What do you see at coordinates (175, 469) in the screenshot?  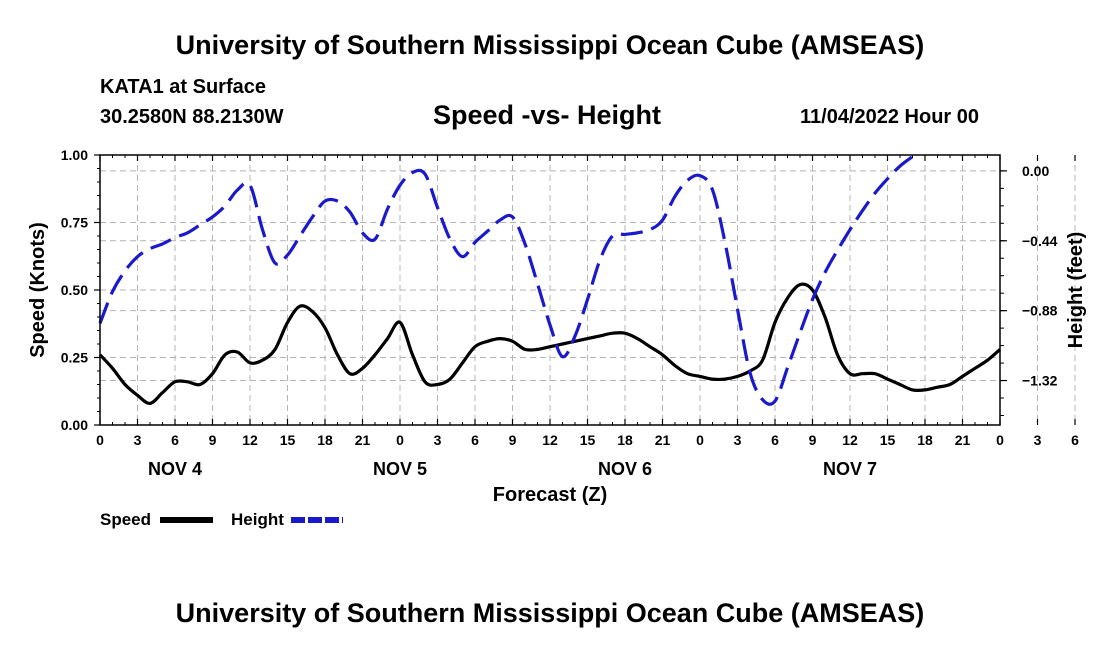 I see `day-label: NOV 4` at bounding box center [175, 469].